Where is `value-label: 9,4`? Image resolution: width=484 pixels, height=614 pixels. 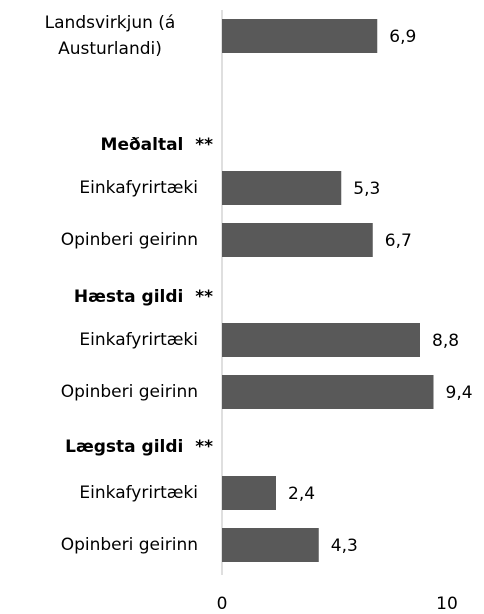 value-label: 9,4 is located at coordinates (459, 393).